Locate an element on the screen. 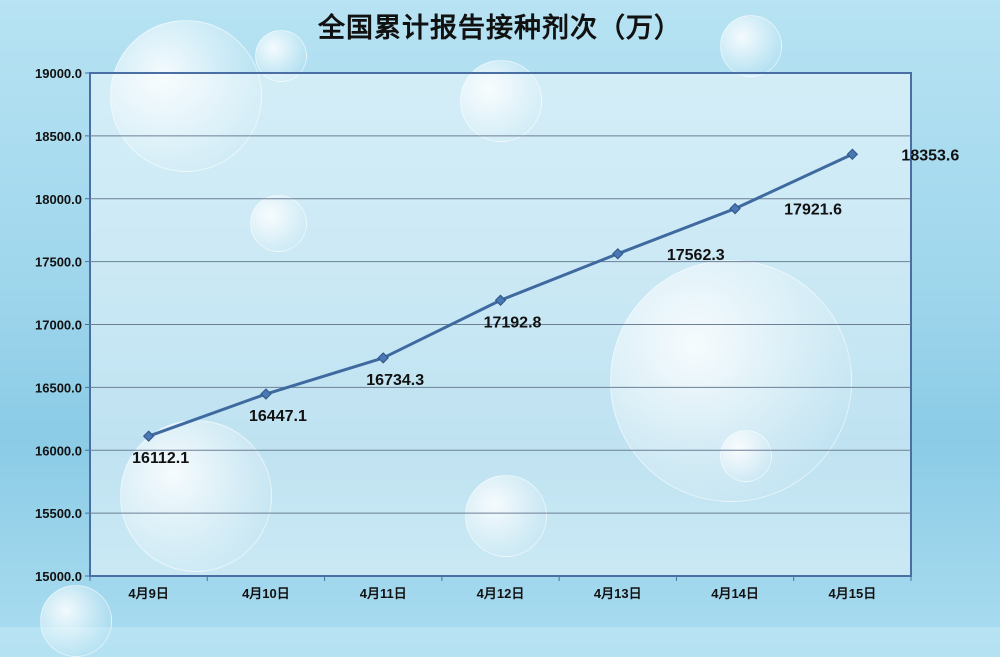 This screenshot has height=657, width=1000. x-tick-label: 4月15日 is located at coordinates (853, 593).